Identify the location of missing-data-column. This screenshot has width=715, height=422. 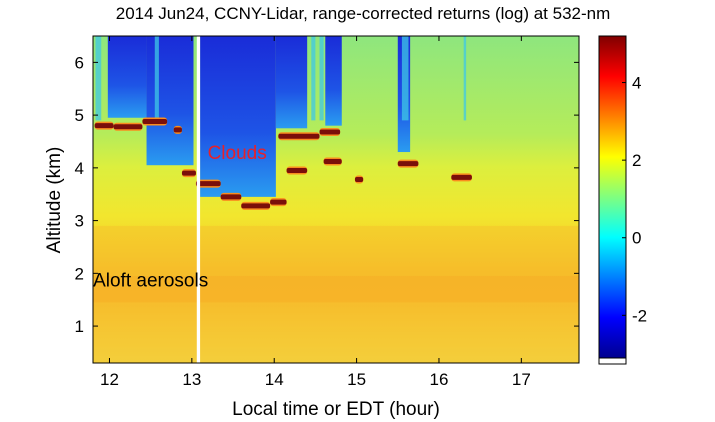
(198, 199).